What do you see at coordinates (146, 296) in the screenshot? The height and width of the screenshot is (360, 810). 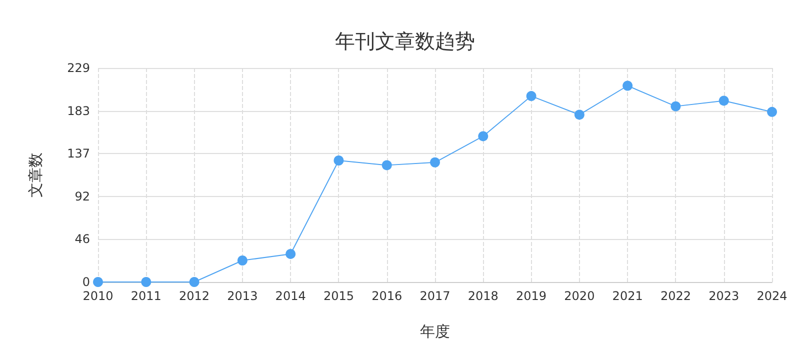 I see `x-tick-label: 2011` at bounding box center [146, 296].